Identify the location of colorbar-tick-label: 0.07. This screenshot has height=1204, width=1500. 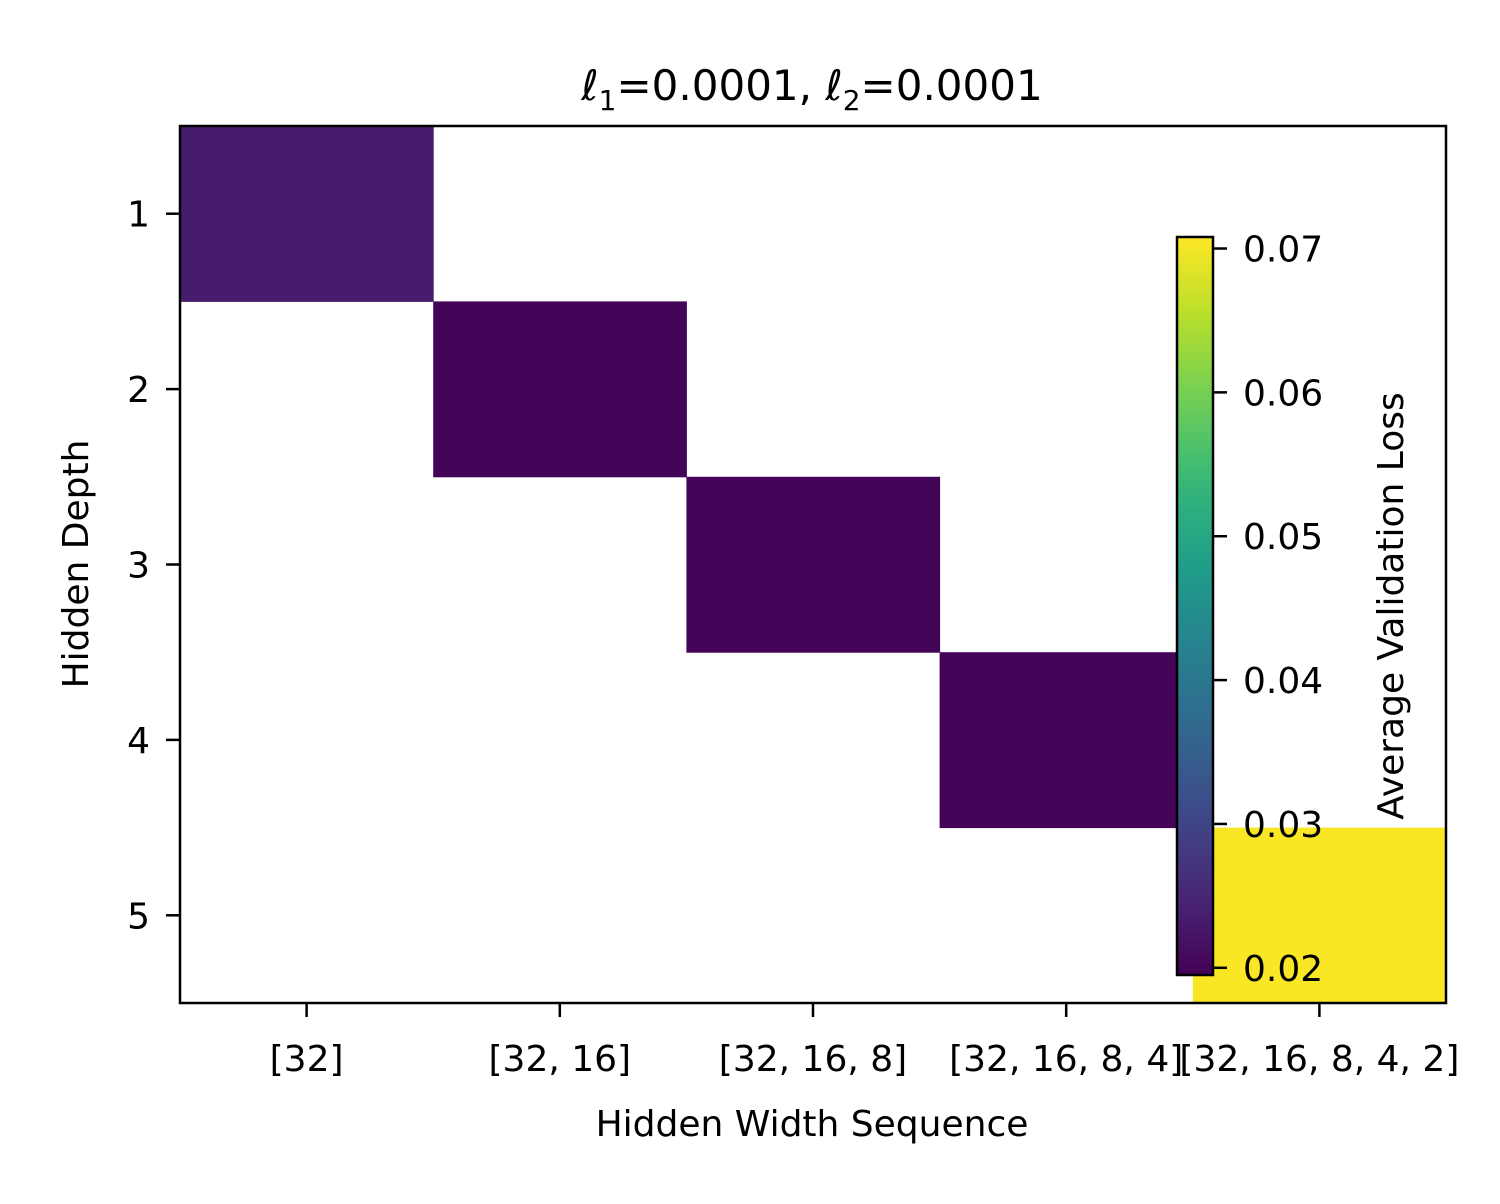
(1283, 250).